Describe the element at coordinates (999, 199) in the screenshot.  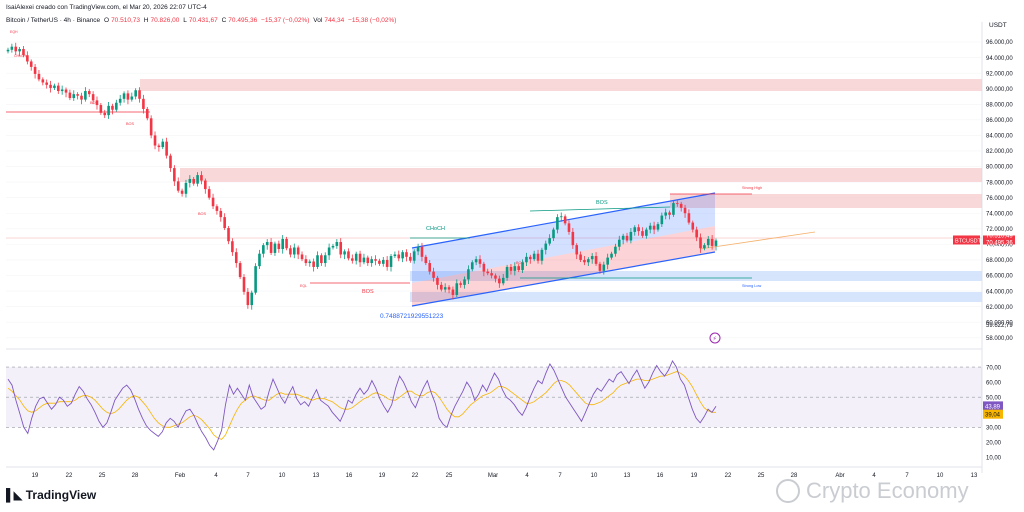
I see `price-tick-label: 76.000,00` at that location.